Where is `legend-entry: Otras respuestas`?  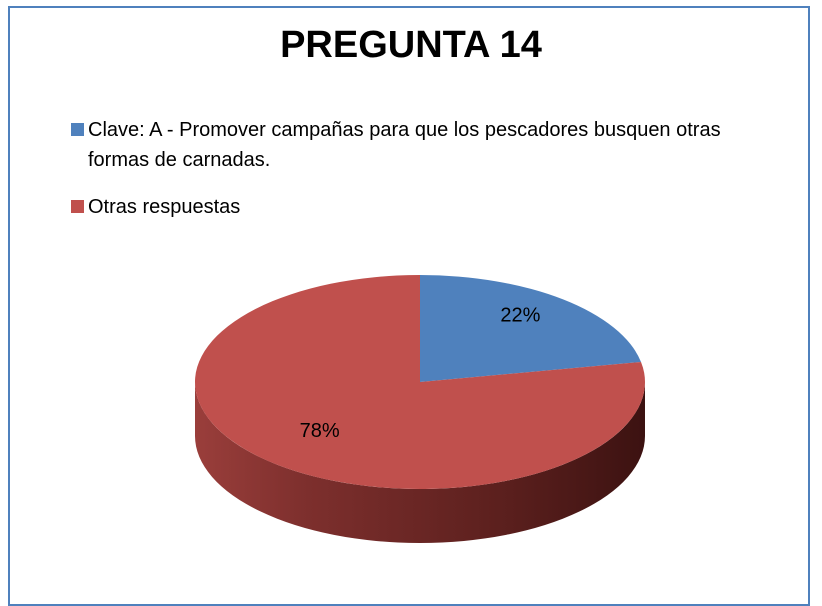
legend-entry: Otras respuestas is located at coordinates (411, 207).